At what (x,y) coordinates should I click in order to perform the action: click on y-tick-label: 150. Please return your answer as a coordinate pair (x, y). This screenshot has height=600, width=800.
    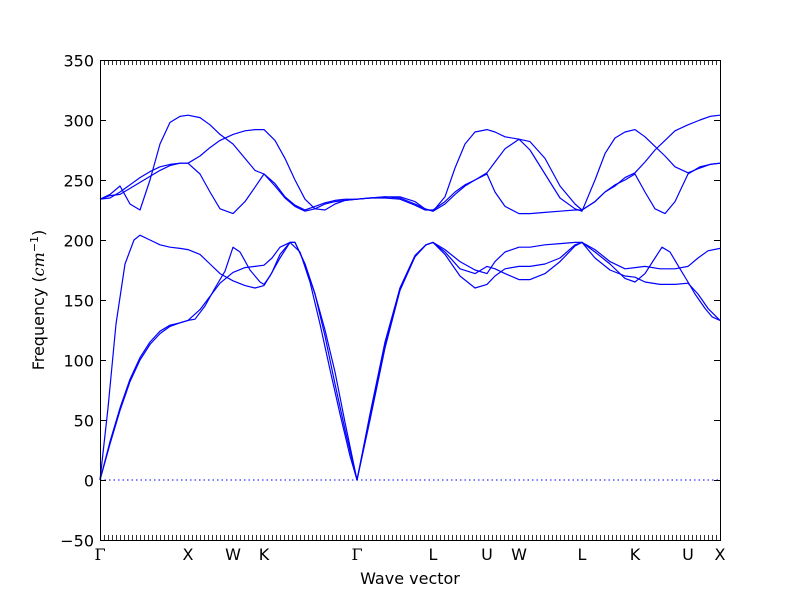
    Looking at the image, I should click on (78, 301).